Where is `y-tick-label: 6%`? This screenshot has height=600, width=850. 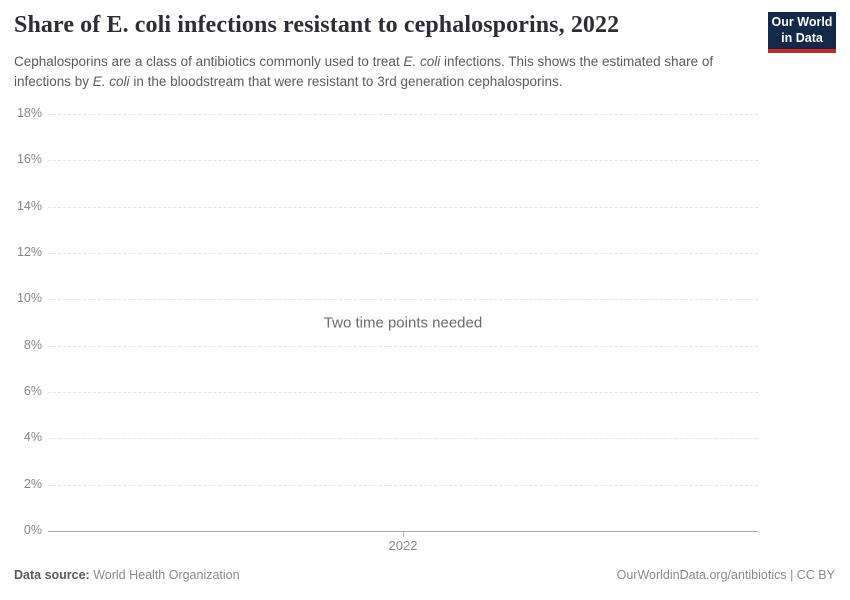
y-tick-label: 6% is located at coordinates (32, 391).